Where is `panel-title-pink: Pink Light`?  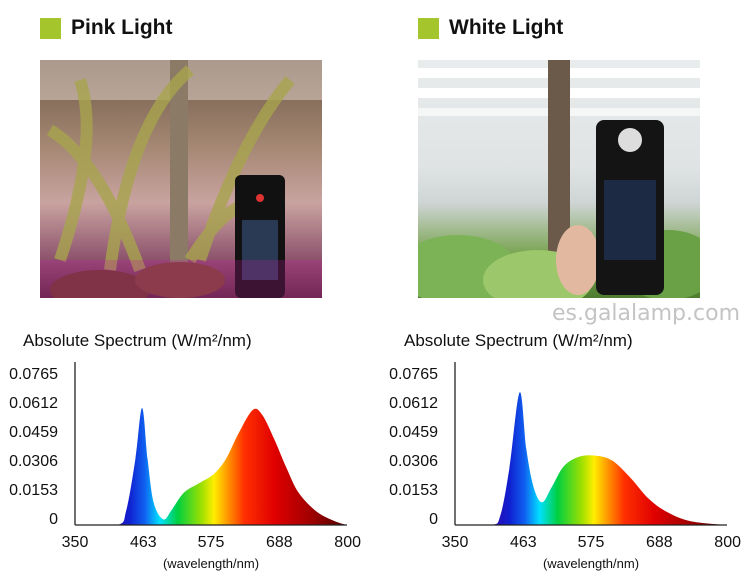
panel-title-pink: Pink Light is located at coordinates (106, 28).